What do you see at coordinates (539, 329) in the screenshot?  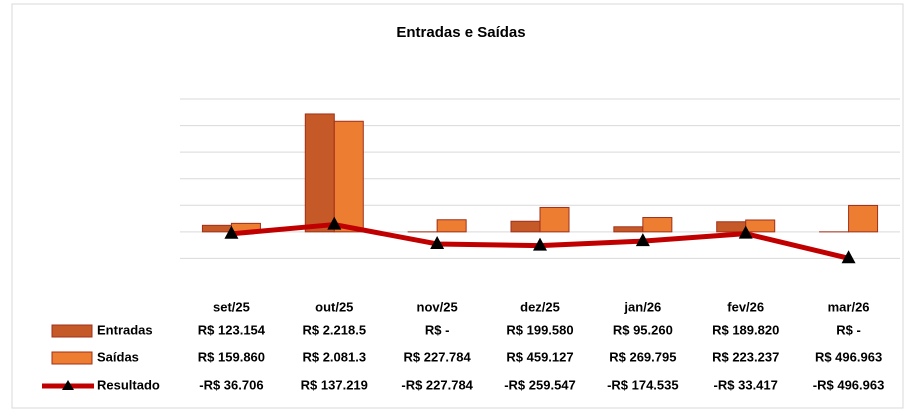 I see `data-label: R$ 199.580` at bounding box center [539, 329].